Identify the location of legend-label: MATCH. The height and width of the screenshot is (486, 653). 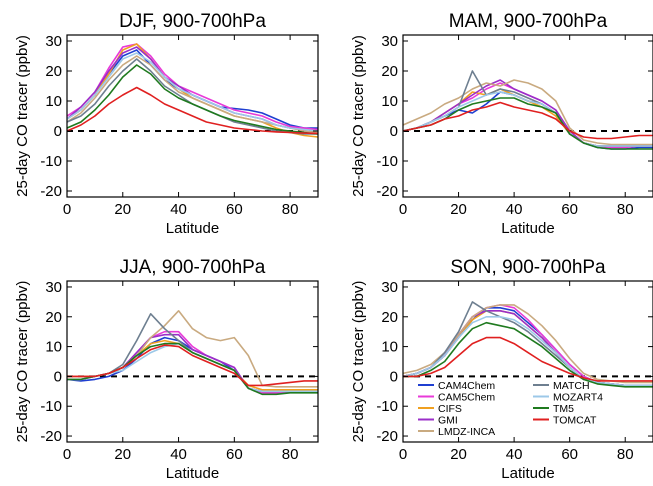
(571, 386).